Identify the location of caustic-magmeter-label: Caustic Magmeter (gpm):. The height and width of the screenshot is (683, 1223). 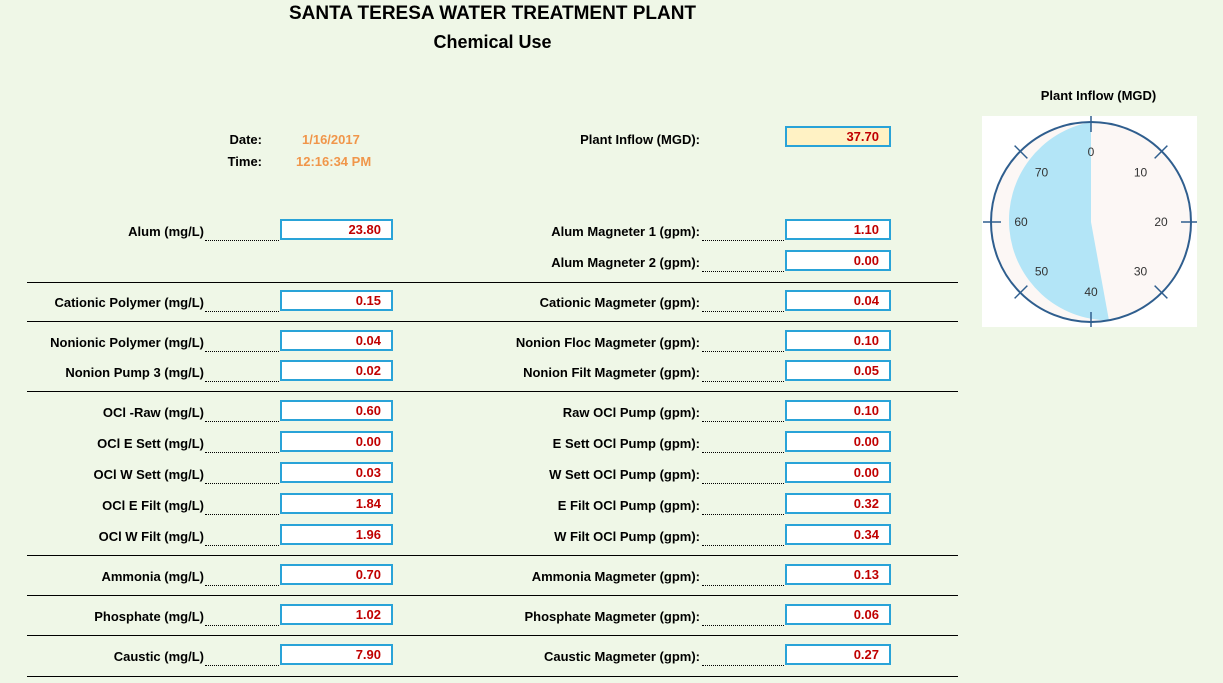
(621, 656).